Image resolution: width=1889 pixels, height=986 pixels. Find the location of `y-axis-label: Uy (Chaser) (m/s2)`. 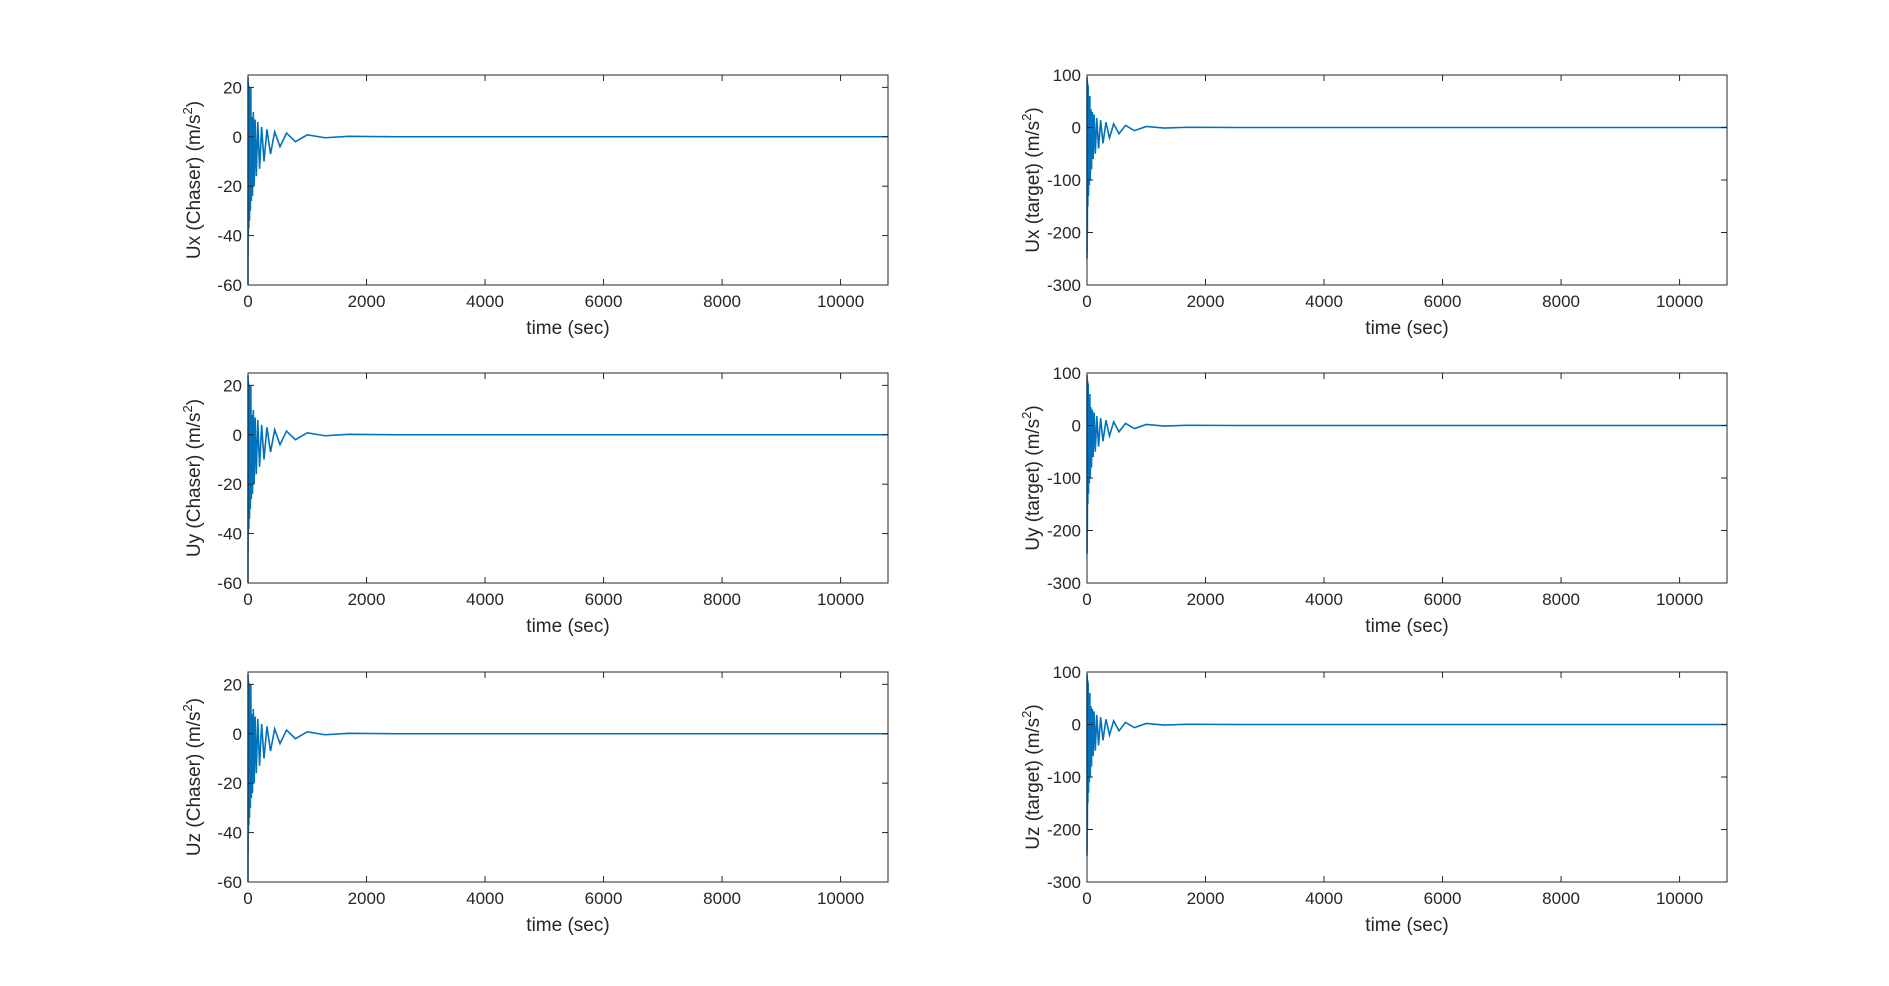

y-axis-label: Uy (Chaser) (m/s2) is located at coordinates (192, 478).